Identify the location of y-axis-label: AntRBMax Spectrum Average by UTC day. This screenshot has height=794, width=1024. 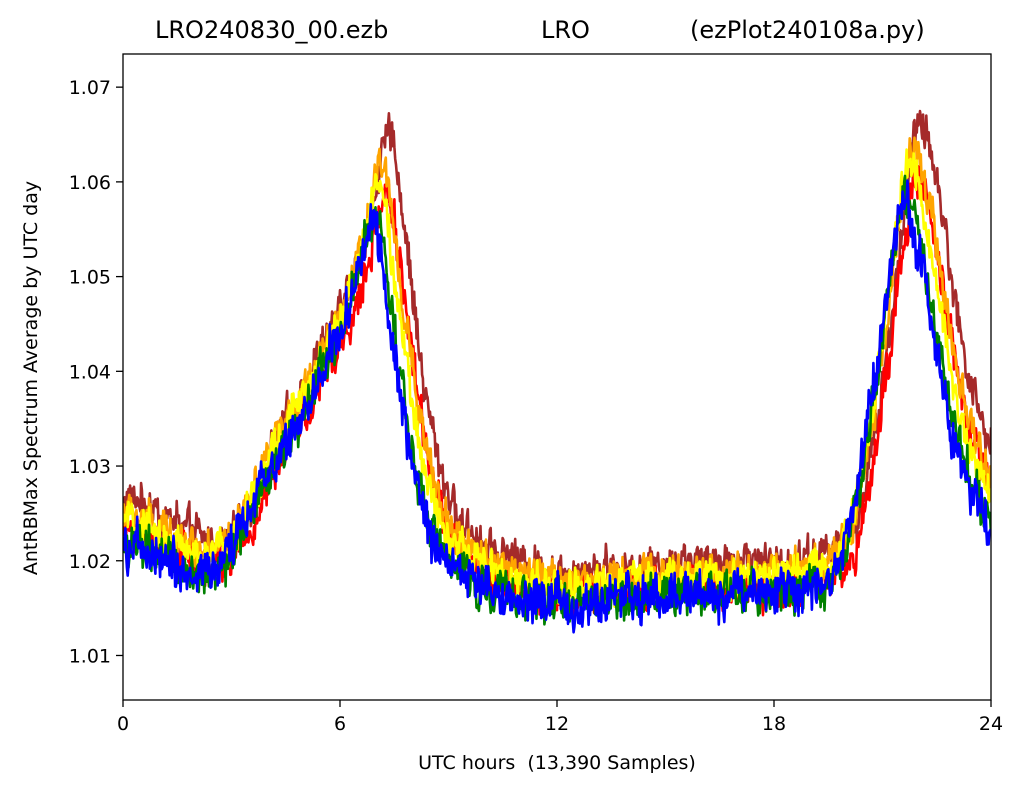
(31, 378).